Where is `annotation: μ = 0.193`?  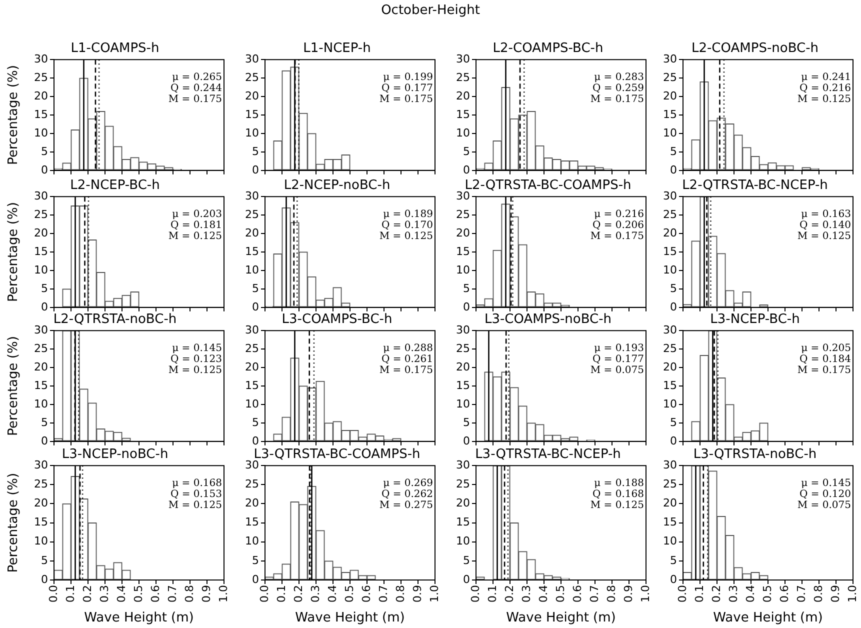 annotation: μ = 0.193 is located at coordinates (619, 348).